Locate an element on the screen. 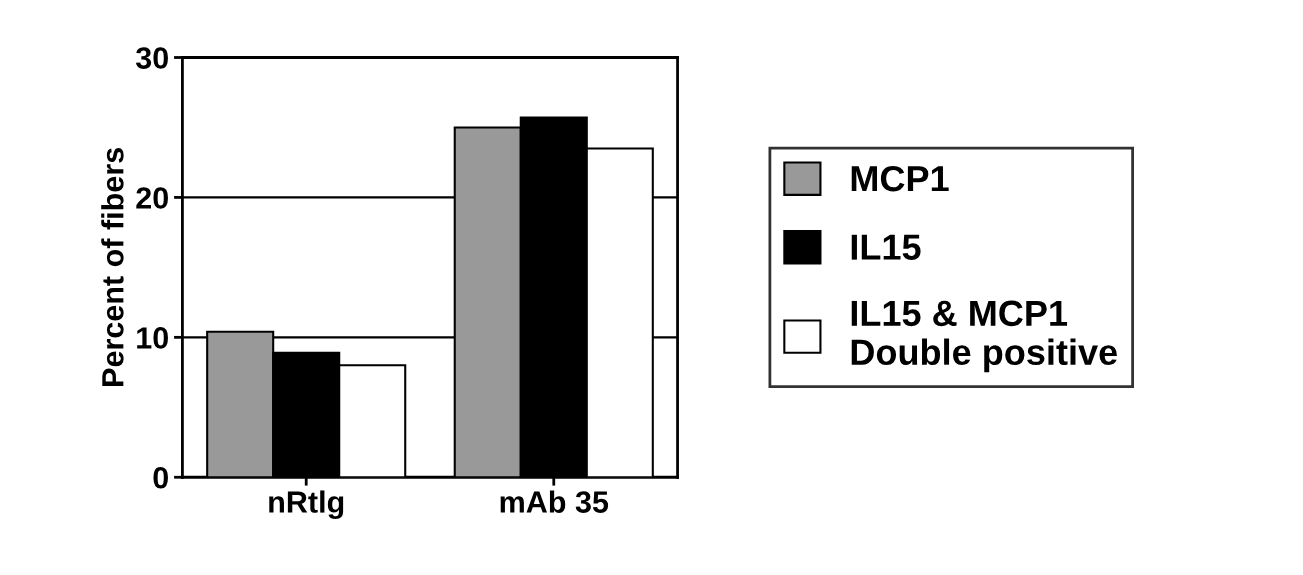 The width and height of the screenshot is (1303, 575). y-tick-label: 10 is located at coordinates (152, 338).